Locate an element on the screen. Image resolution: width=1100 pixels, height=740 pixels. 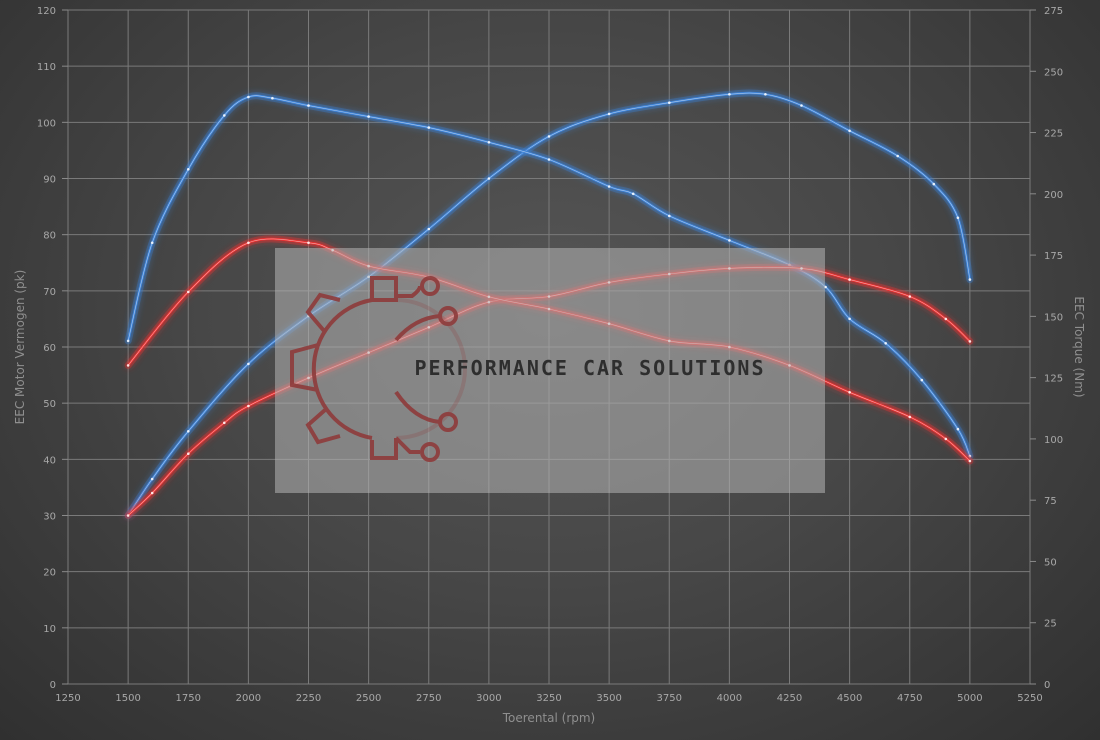
y-left-tick-label: 20 is located at coordinates (49, 573).